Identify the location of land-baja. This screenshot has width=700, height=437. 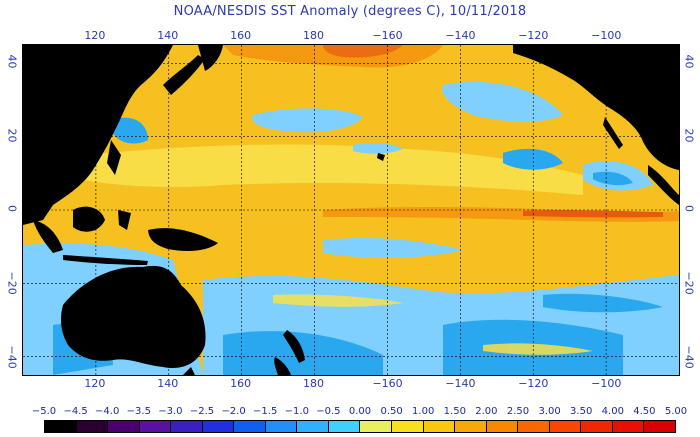
(613, 133).